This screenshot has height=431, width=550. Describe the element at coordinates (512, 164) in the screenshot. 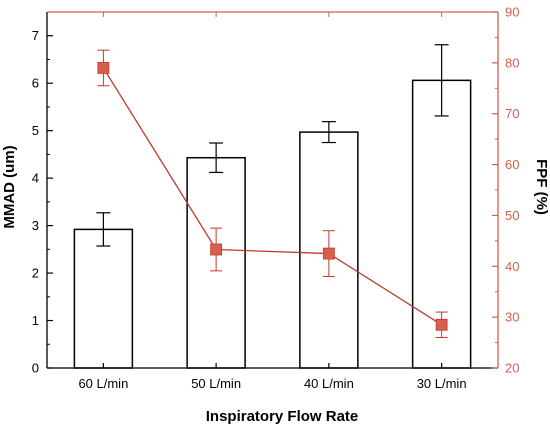

I see `y-right-tick-label: 60` at that location.